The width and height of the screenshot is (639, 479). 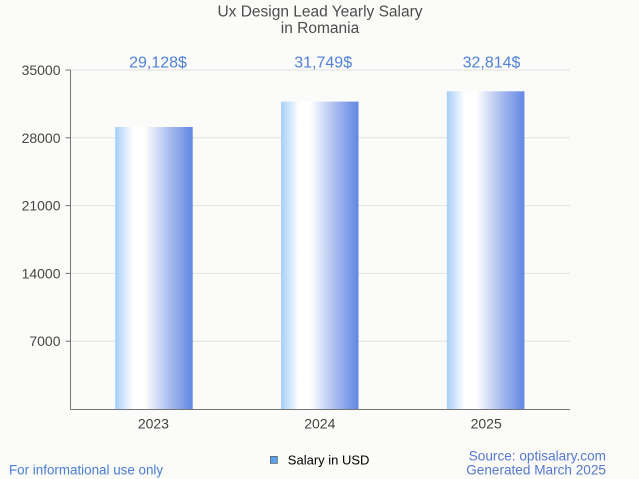 I want to click on svg-text: 28000, so click(x=41, y=138).